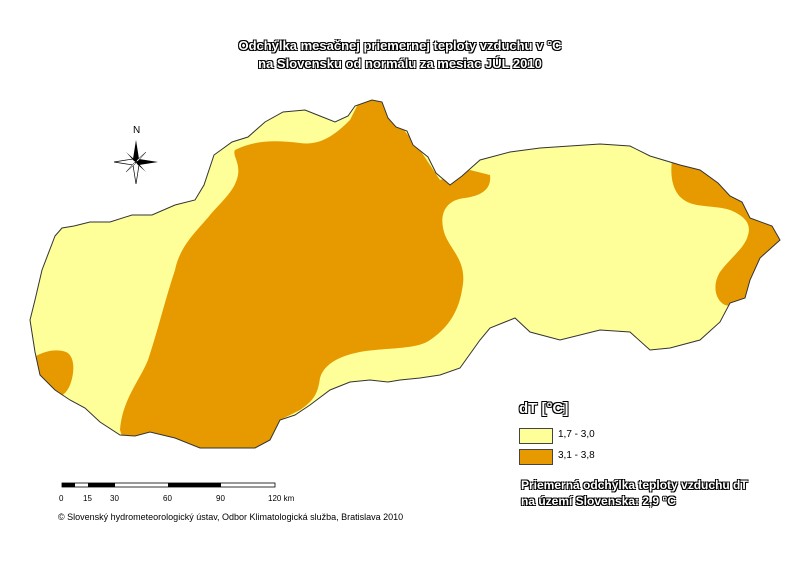  Describe the element at coordinates (634, 485) in the screenshot. I see `average-line1: Priemerná odchýlka teploty vzduchu dT` at that location.